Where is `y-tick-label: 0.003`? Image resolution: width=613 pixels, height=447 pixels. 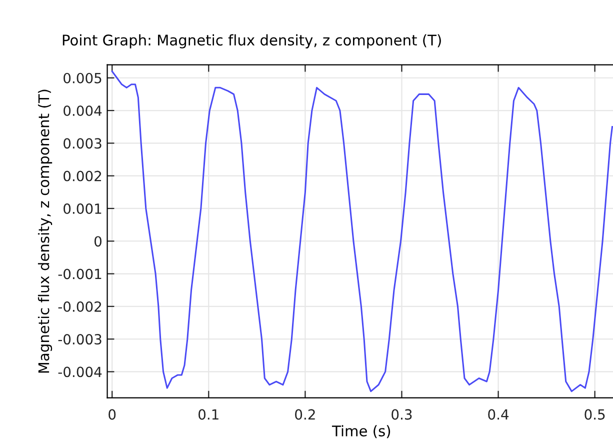 y-tick-label: 0.003 is located at coordinates (83, 143).